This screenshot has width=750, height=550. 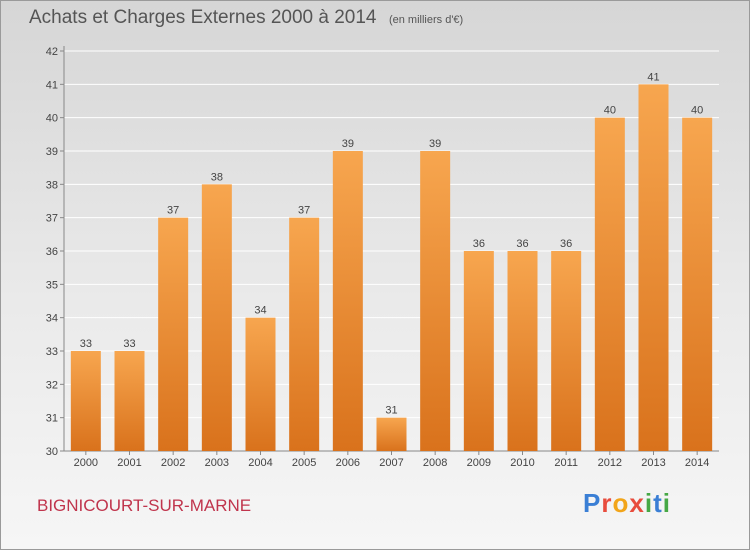 What do you see at coordinates (607, 503) in the screenshot?
I see `logo-letter: r` at bounding box center [607, 503].